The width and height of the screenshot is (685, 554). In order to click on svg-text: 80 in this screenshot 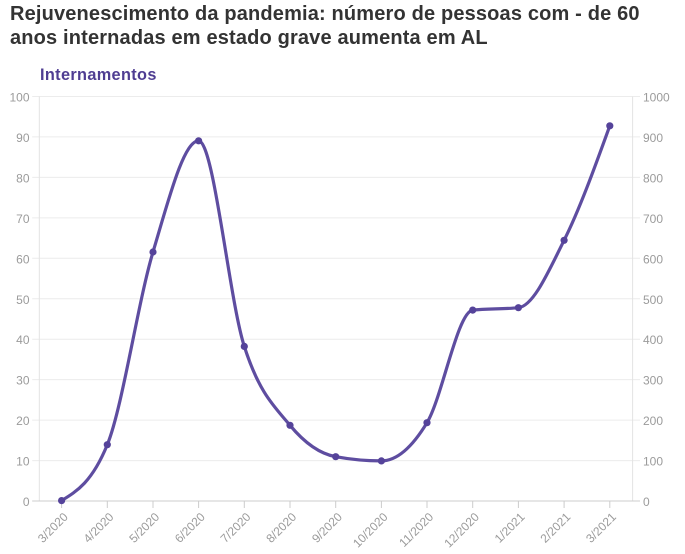, I will do `click(23, 178)`.